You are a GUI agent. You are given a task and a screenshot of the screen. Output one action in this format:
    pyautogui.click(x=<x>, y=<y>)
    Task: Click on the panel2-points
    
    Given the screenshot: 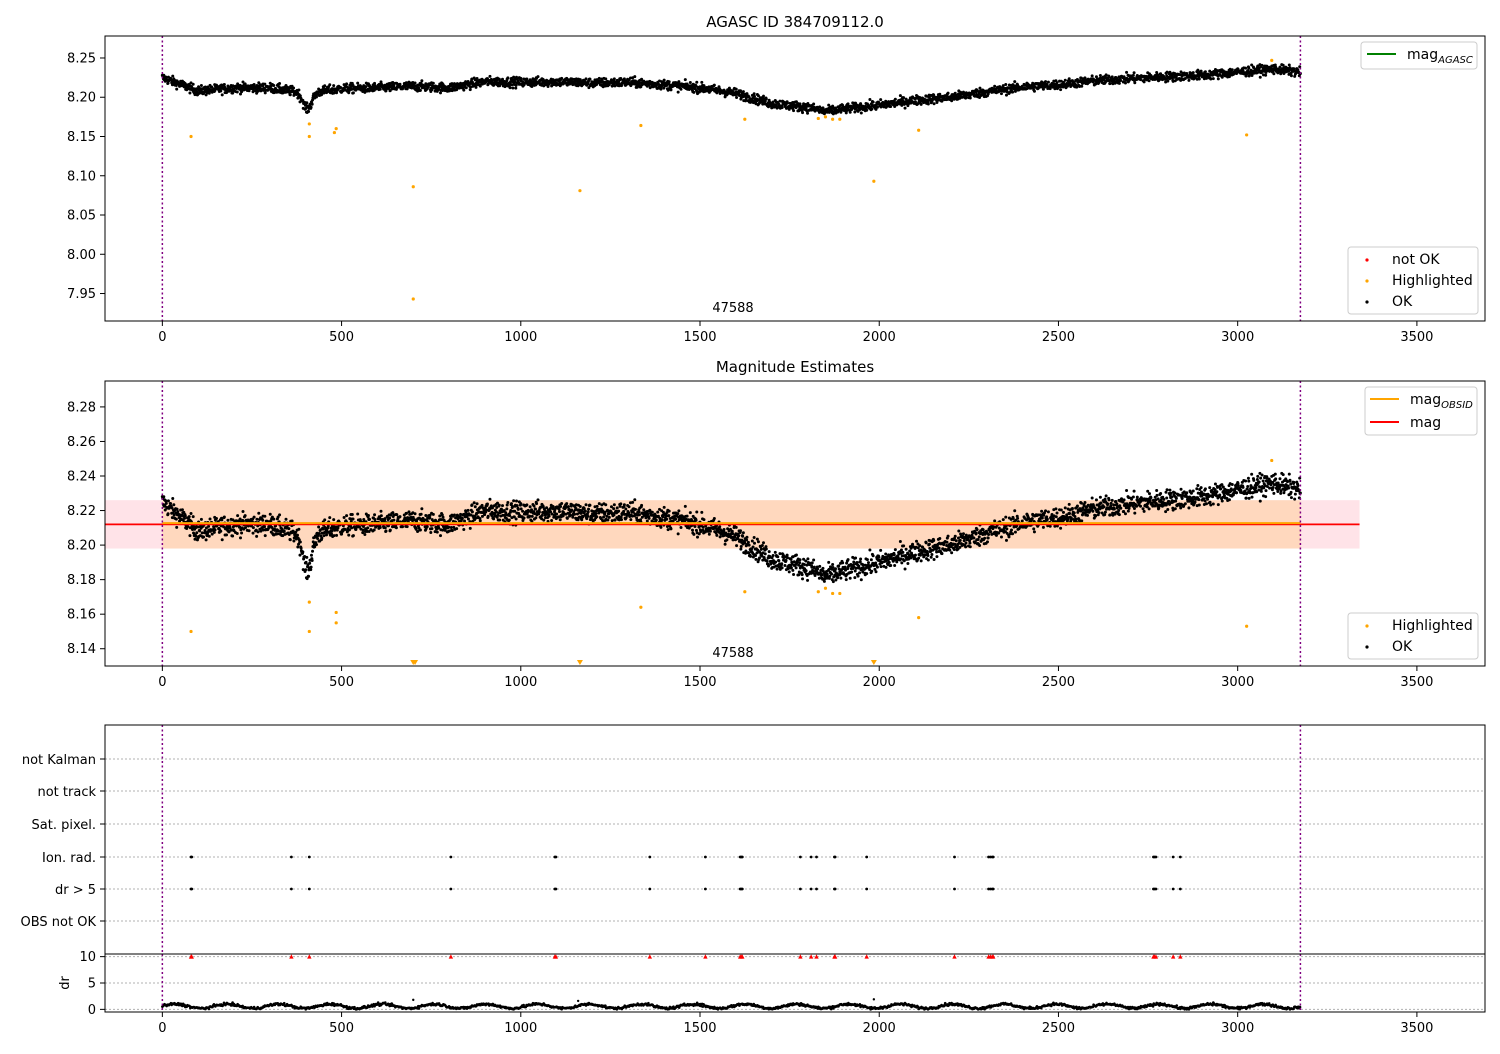 What is the action you would take?
    pyautogui.click(x=731, y=562)
    